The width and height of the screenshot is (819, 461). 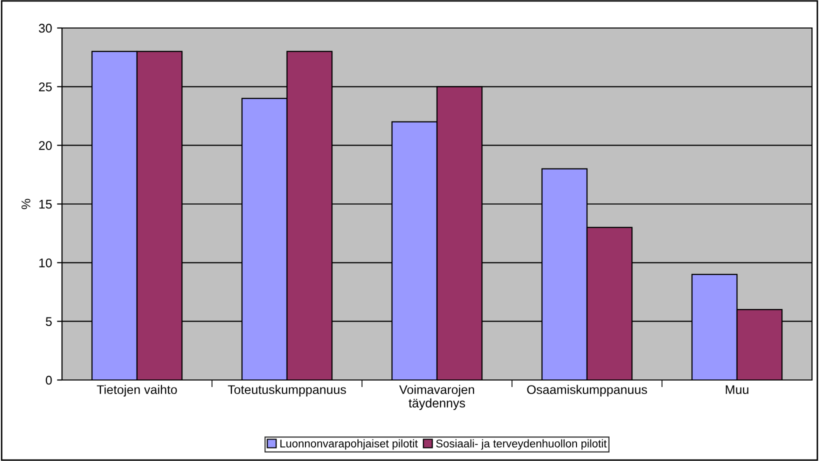 What do you see at coordinates (587, 390) in the screenshot?
I see `x-tick-label: Osaamiskumppanuus` at bounding box center [587, 390].